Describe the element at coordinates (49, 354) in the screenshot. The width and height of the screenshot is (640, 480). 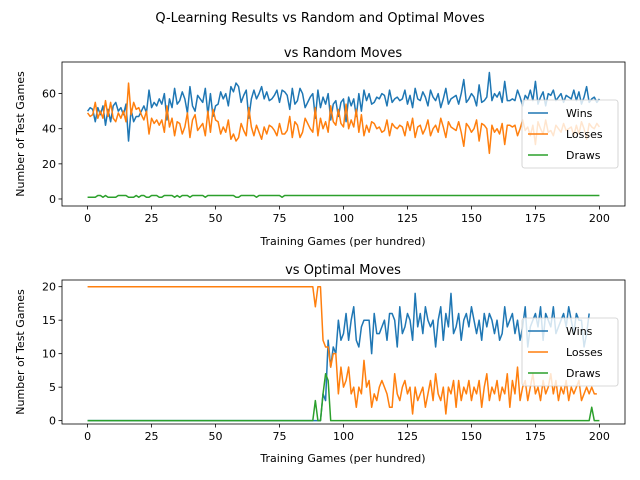
I see `y-tick-label: 10` at that location.